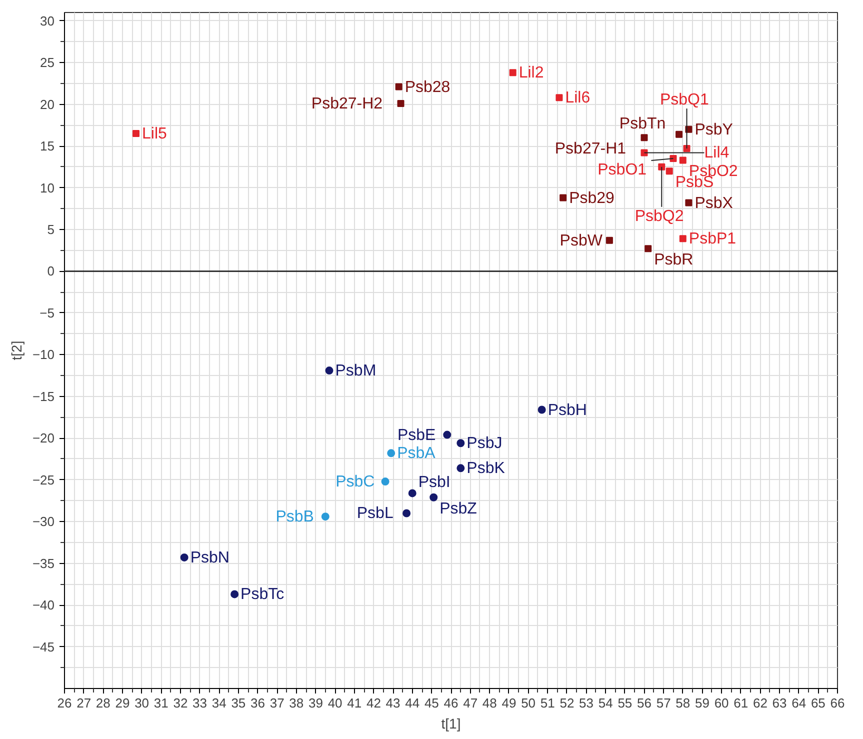 Image resolution: width=863 pixels, height=739 pixels. I want to click on annotation: PsbC, so click(355, 482).